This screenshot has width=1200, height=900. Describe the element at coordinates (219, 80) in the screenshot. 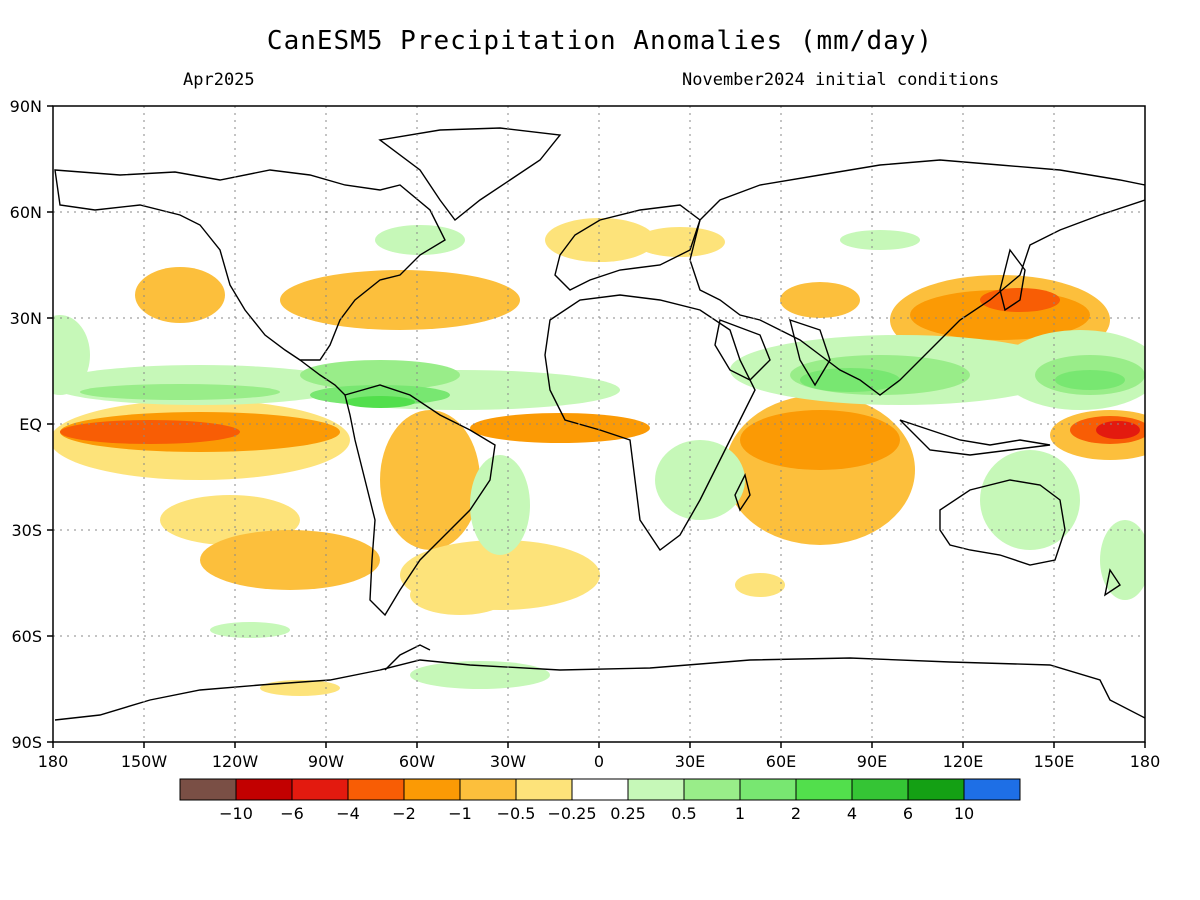

I see `forecast-month: Apr2025` at that location.